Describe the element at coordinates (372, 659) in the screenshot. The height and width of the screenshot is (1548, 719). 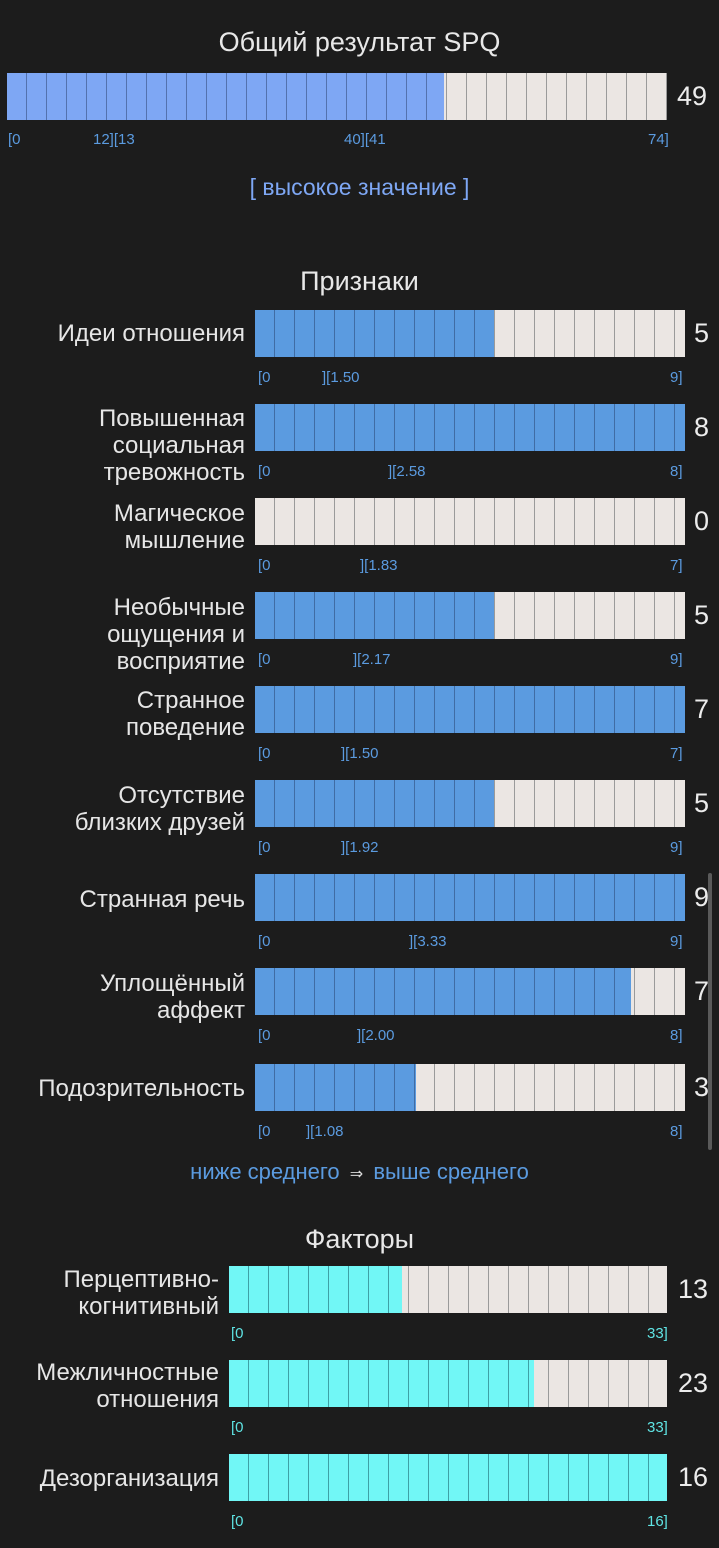
I see `sign-tick: ][2.17` at that location.